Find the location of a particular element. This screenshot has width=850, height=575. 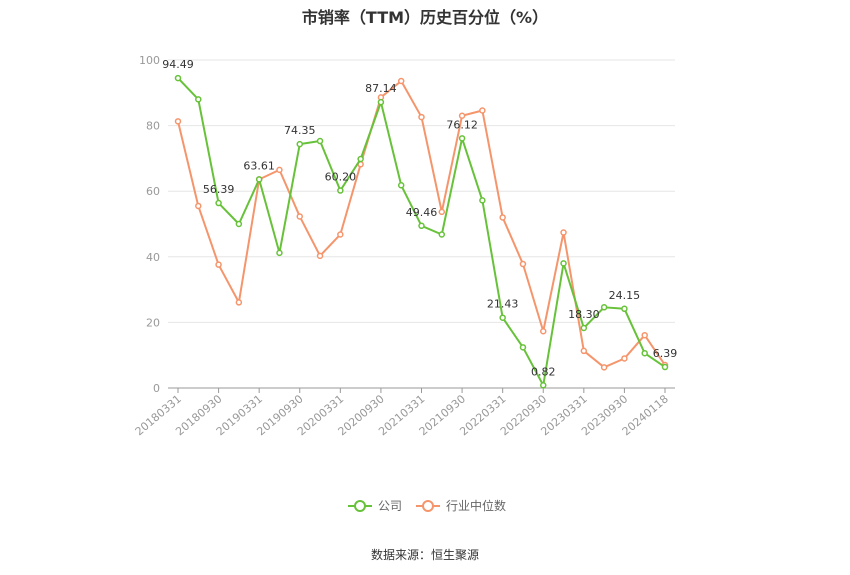

data-label: 60.20 is located at coordinates (341, 177).